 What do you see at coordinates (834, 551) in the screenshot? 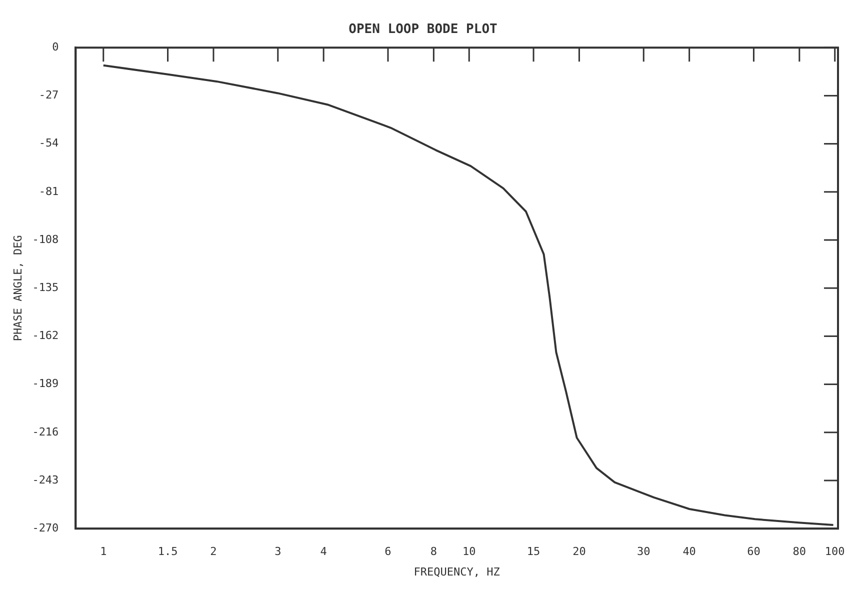
I see `x-tick-label: 100` at bounding box center [834, 551].